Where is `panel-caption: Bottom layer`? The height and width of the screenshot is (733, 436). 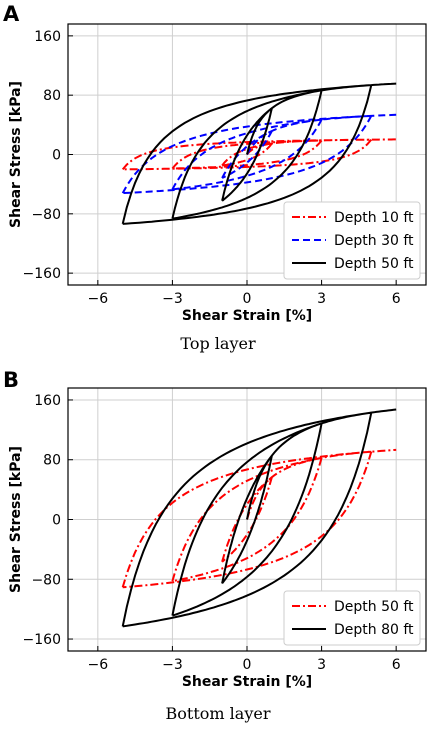 panel-caption: Bottom layer is located at coordinates (218, 713).